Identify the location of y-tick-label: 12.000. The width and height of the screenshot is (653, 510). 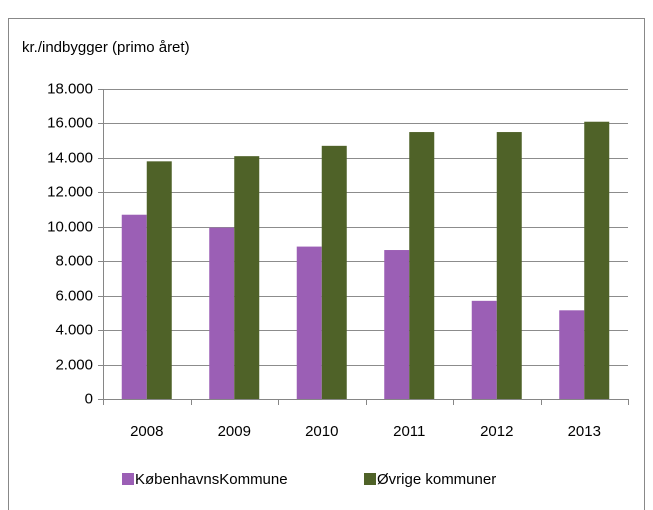
(70, 191).